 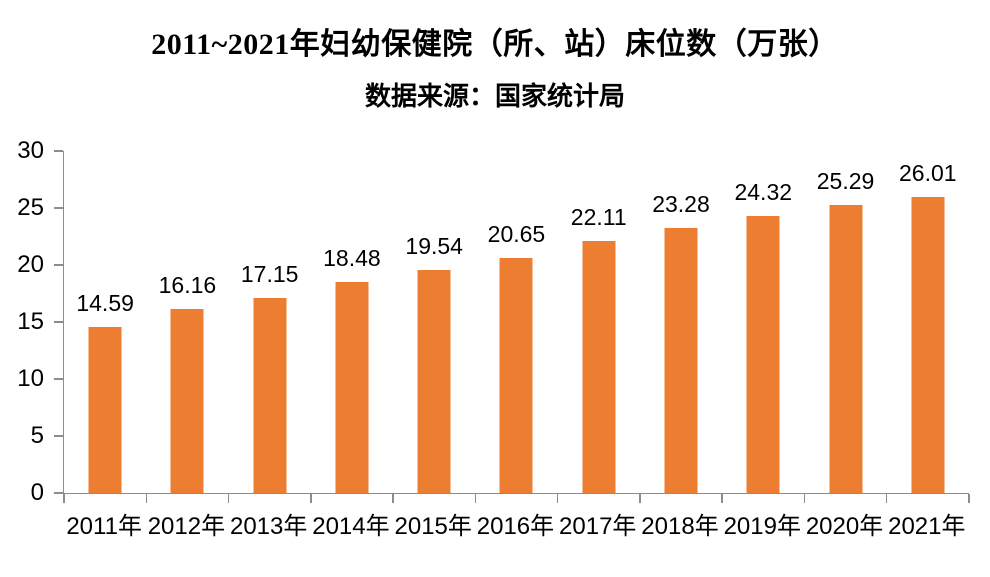 I want to click on bar-2013年, so click(x=270, y=395).